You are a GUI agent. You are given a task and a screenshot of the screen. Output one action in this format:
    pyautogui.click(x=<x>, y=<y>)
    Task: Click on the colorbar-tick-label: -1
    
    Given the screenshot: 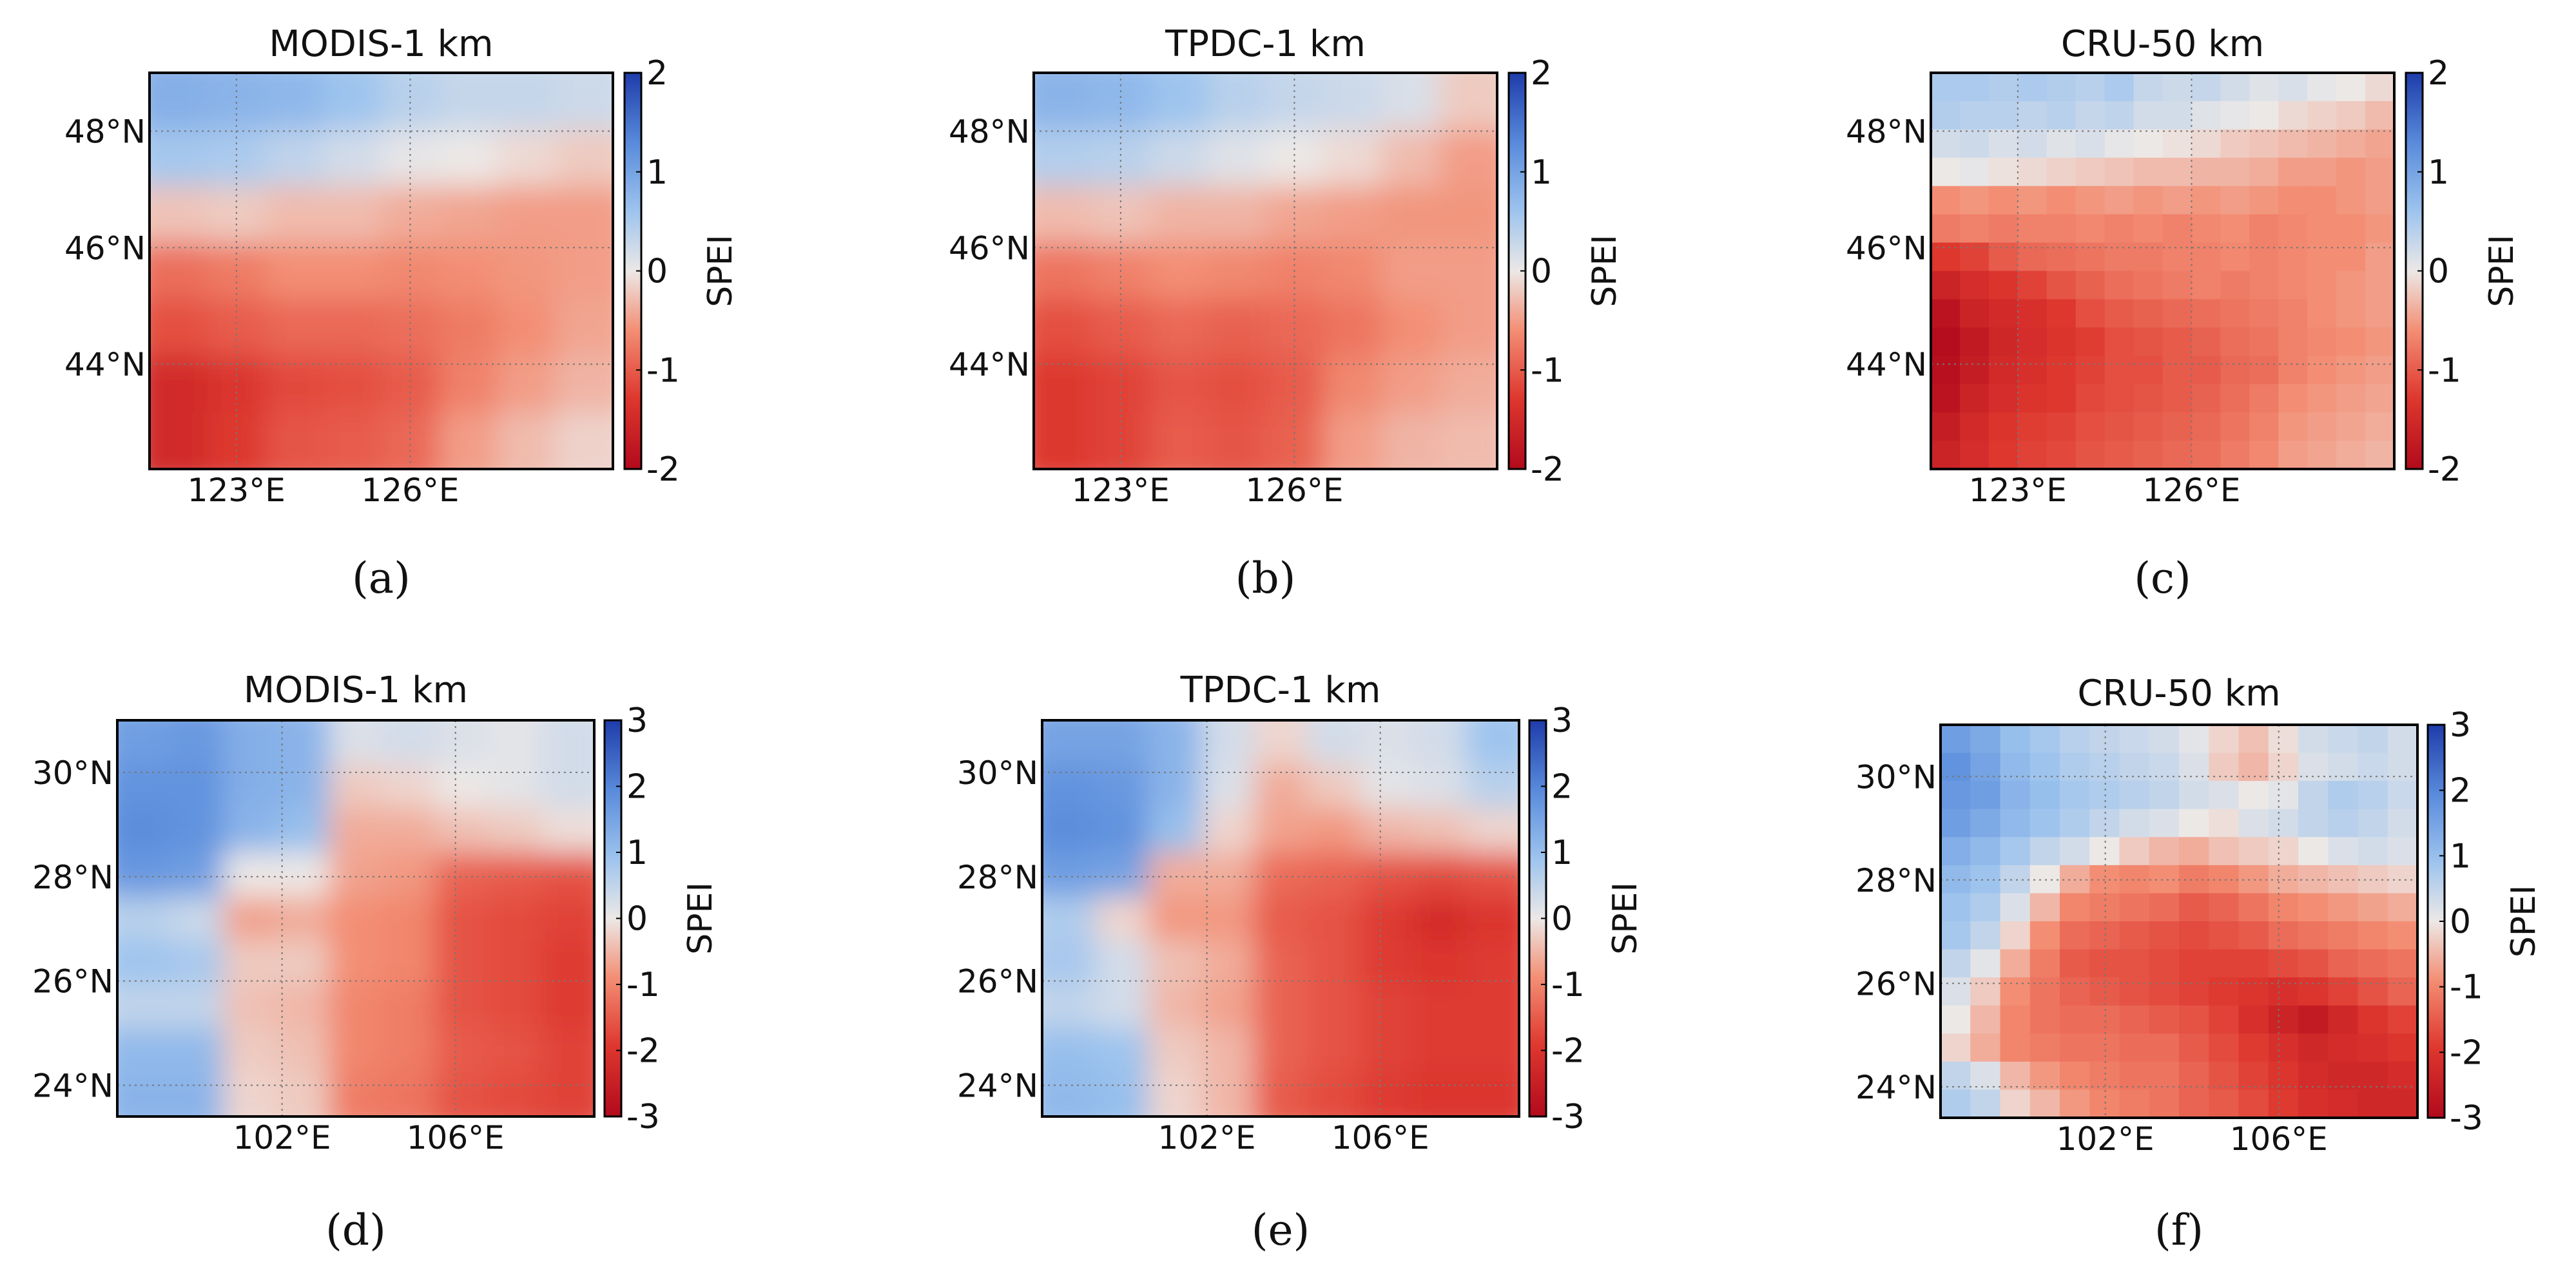 What is the action you would take?
    pyautogui.click(x=2444, y=370)
    